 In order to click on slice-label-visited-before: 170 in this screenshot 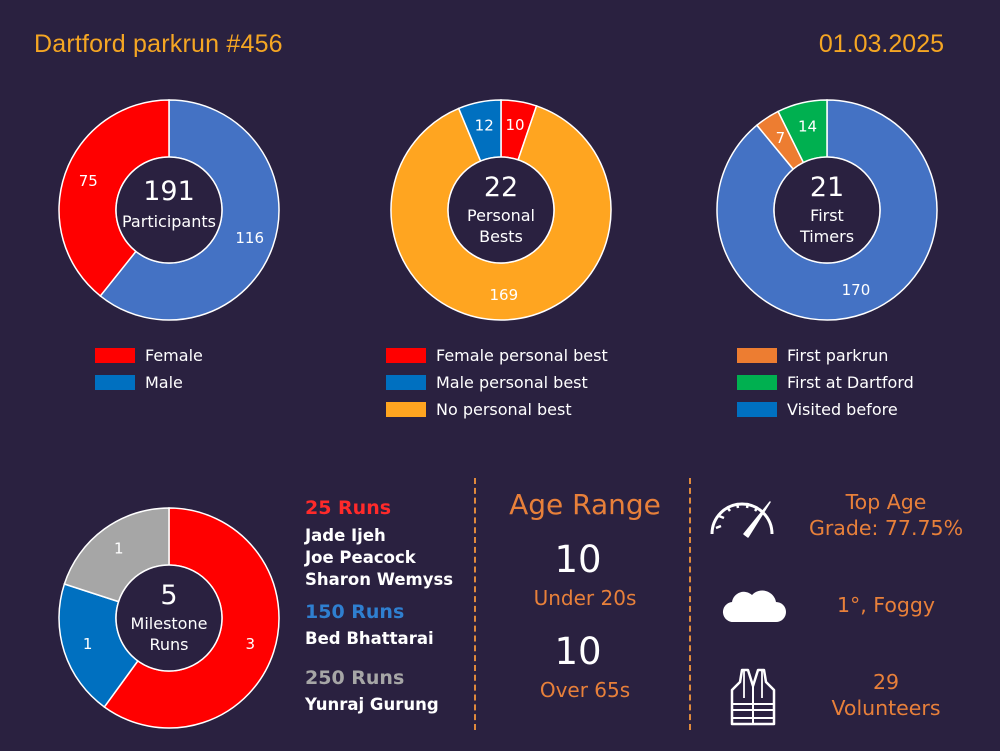, I will do `click(856, 290)`.